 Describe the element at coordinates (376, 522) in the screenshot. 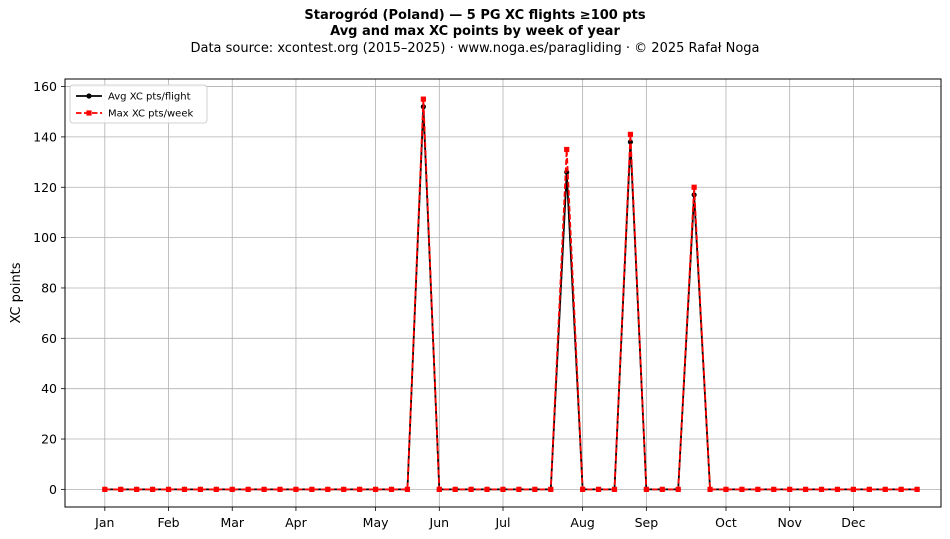

I see `x-tick-label: May` at that location.